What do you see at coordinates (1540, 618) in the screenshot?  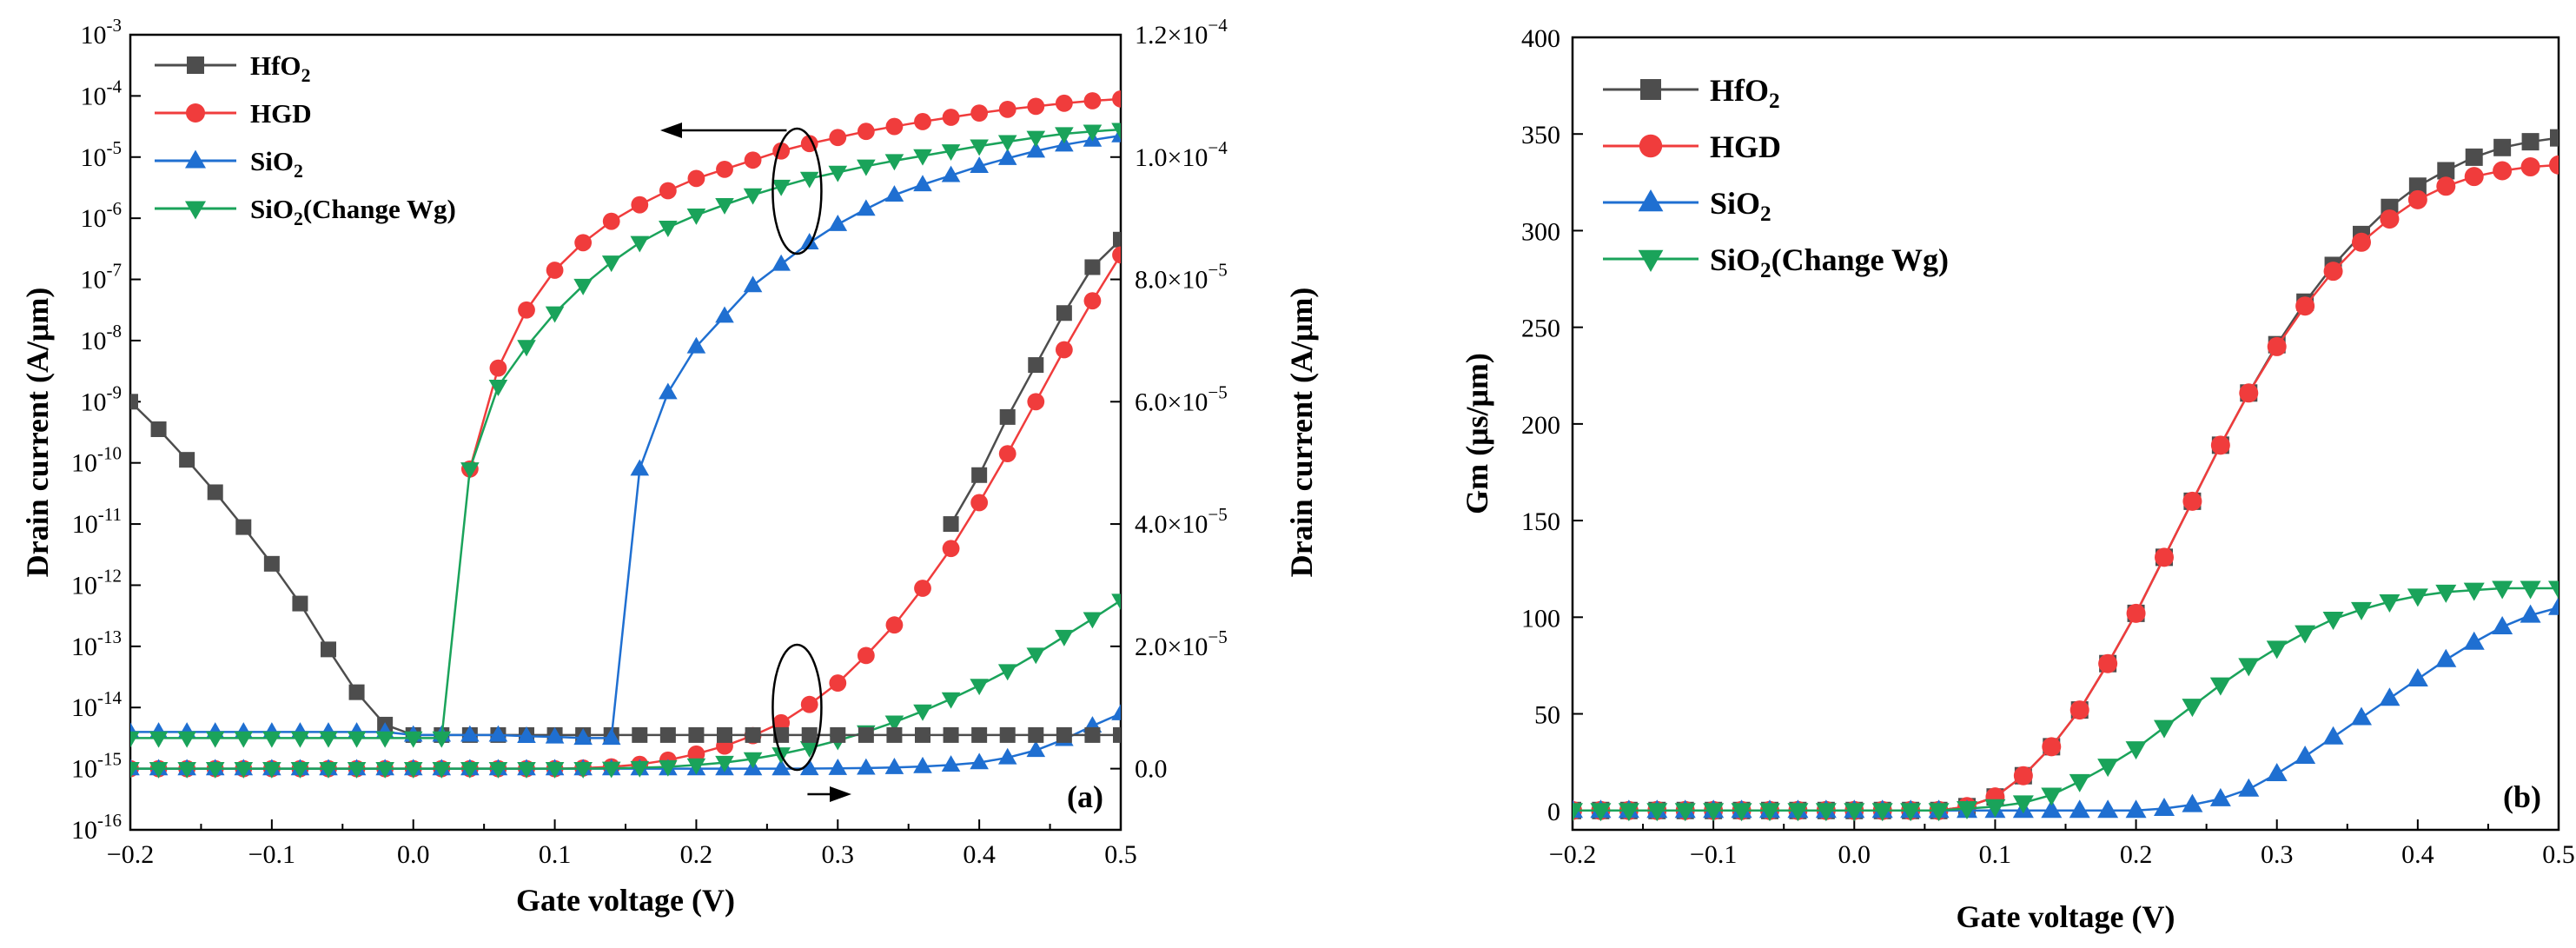 I see `panel-b-y-tick-label: 100` at bounding box center [1540, 618].